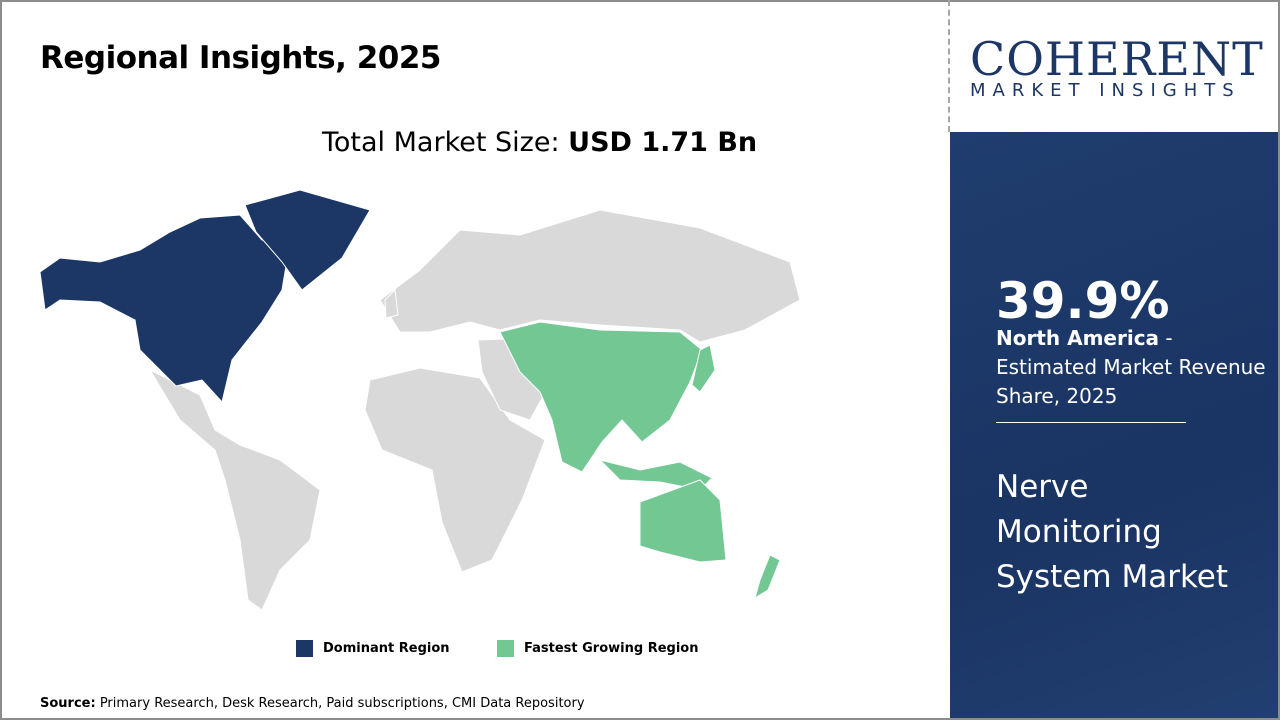  I want to click on share-text: - Estimated Market Revenue Share, 2025, so click(1131, 367).